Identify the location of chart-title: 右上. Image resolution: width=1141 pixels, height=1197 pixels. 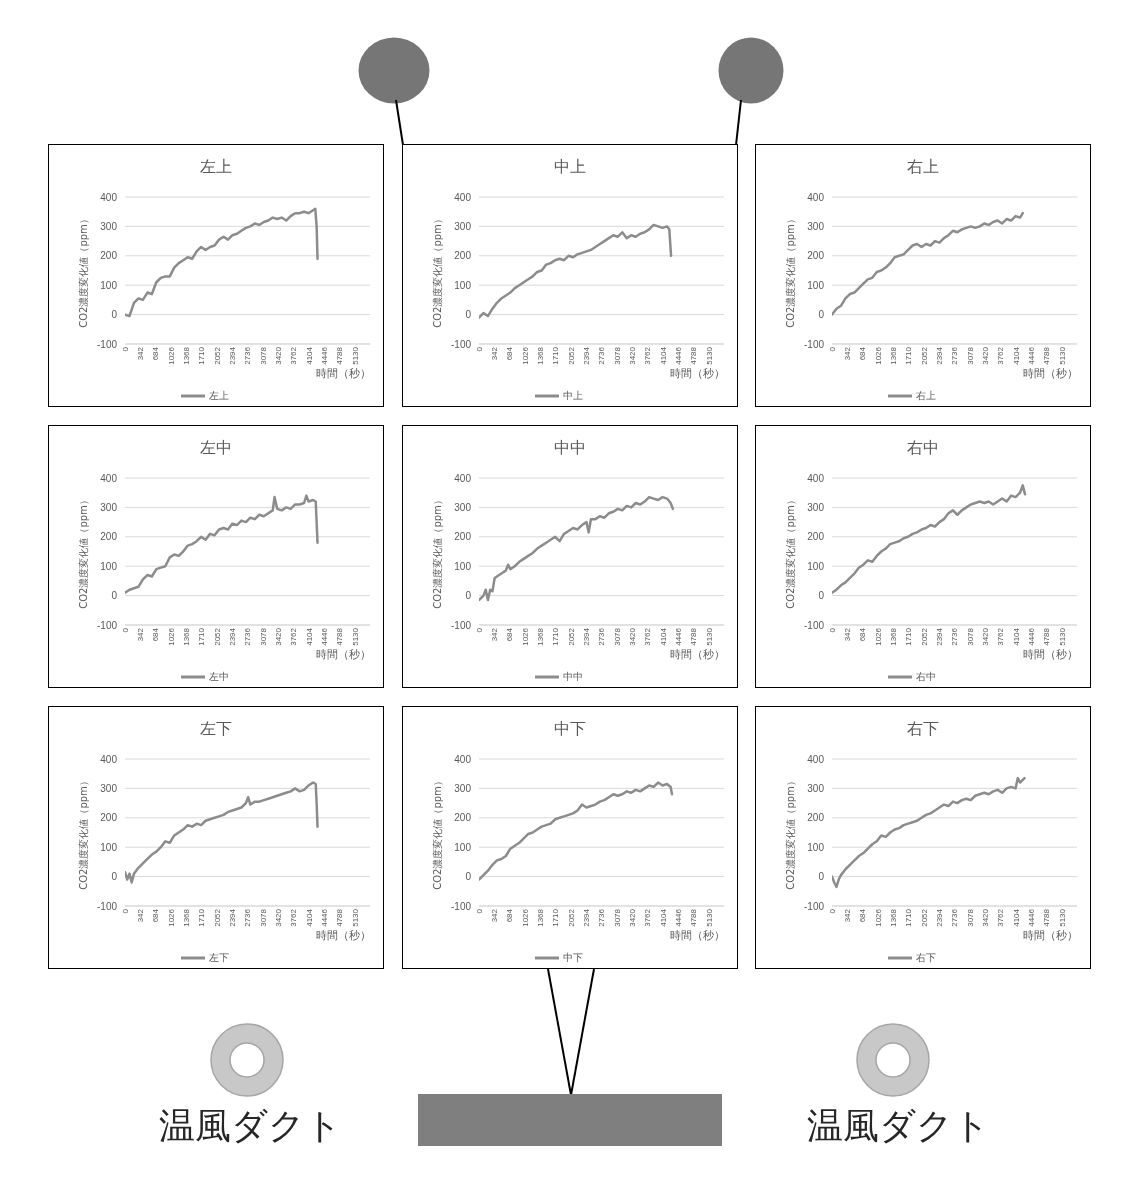
(923, 167).